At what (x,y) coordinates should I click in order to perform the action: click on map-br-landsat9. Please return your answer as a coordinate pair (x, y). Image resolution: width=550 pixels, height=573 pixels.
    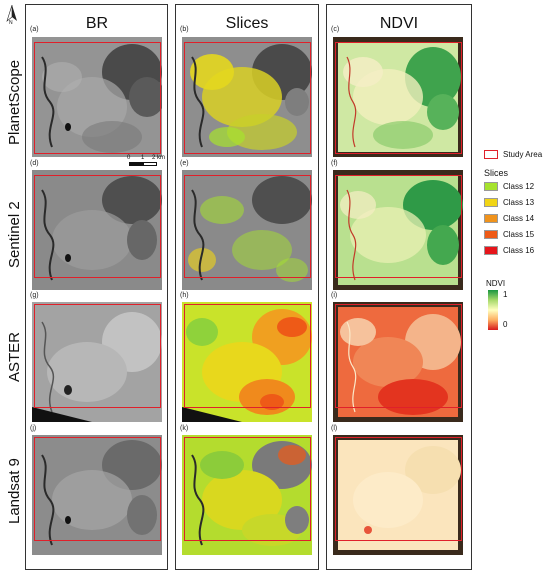
    Looking at the image, I should click on (97, 495).